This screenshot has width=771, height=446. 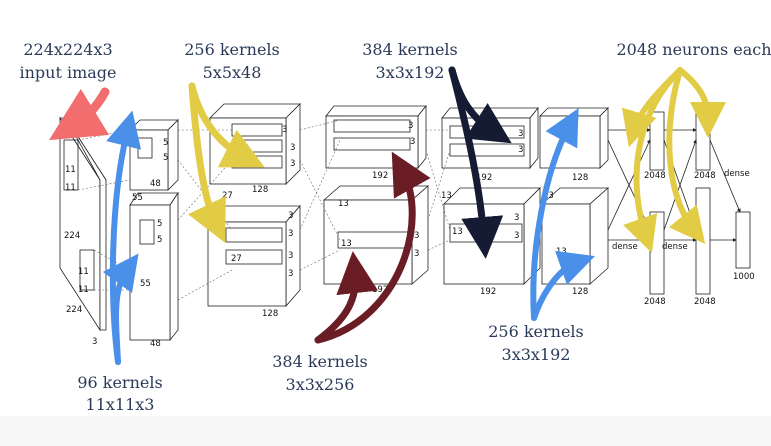 What do you see at coordinates (701, 102) in the screenshot?
I see `fc-arrow-b` at bounding box center [701, 102].